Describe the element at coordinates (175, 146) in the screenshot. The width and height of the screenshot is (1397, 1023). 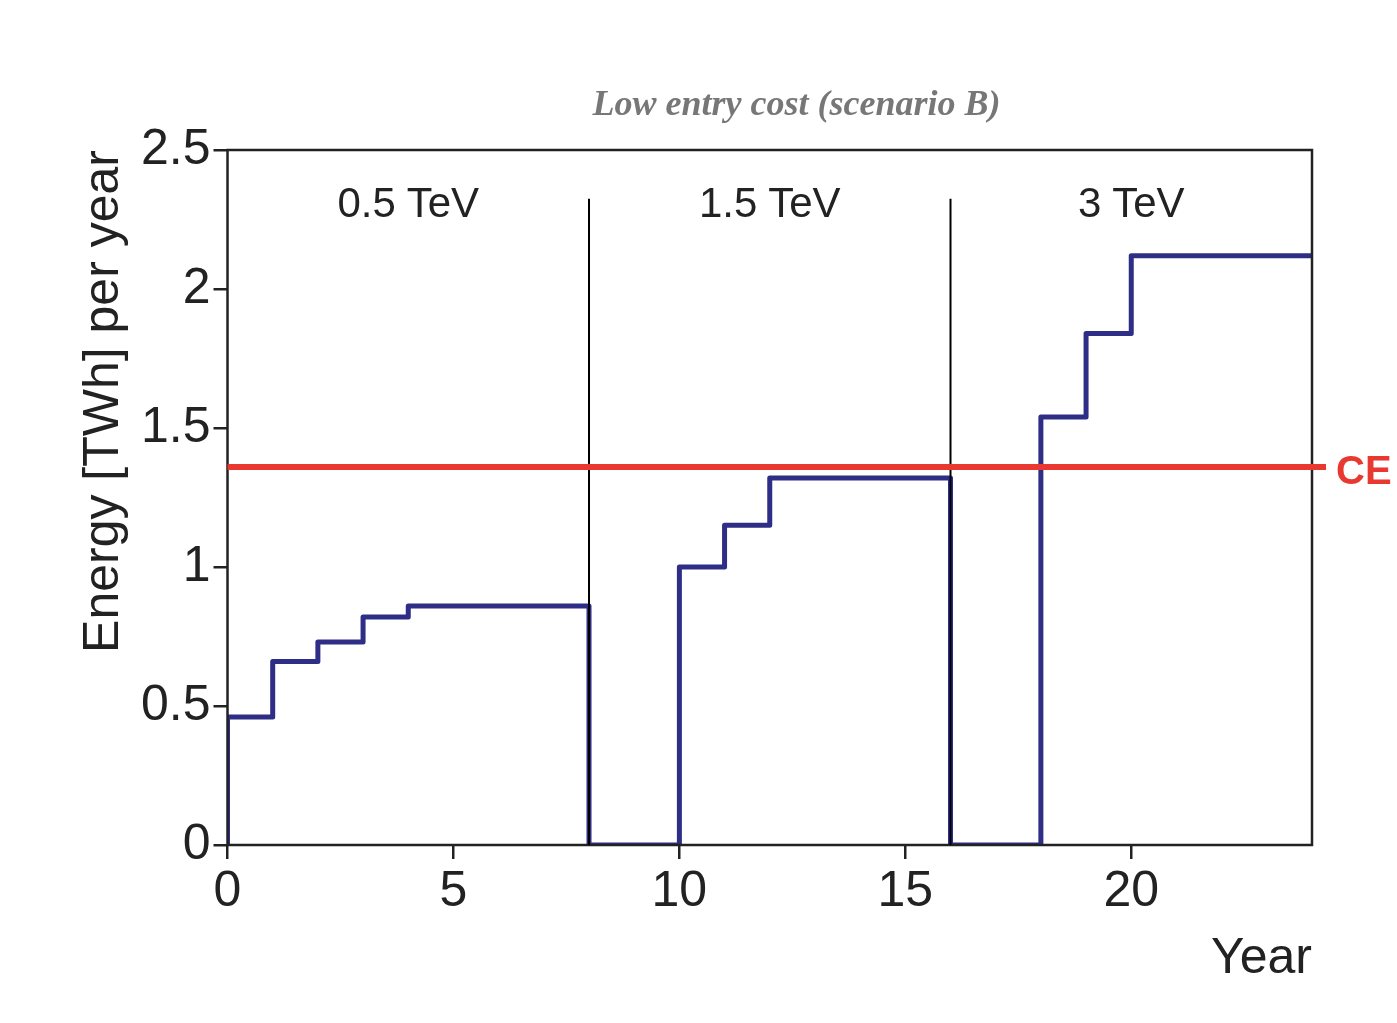
I see `y-tick-label: 2.5` at that location.